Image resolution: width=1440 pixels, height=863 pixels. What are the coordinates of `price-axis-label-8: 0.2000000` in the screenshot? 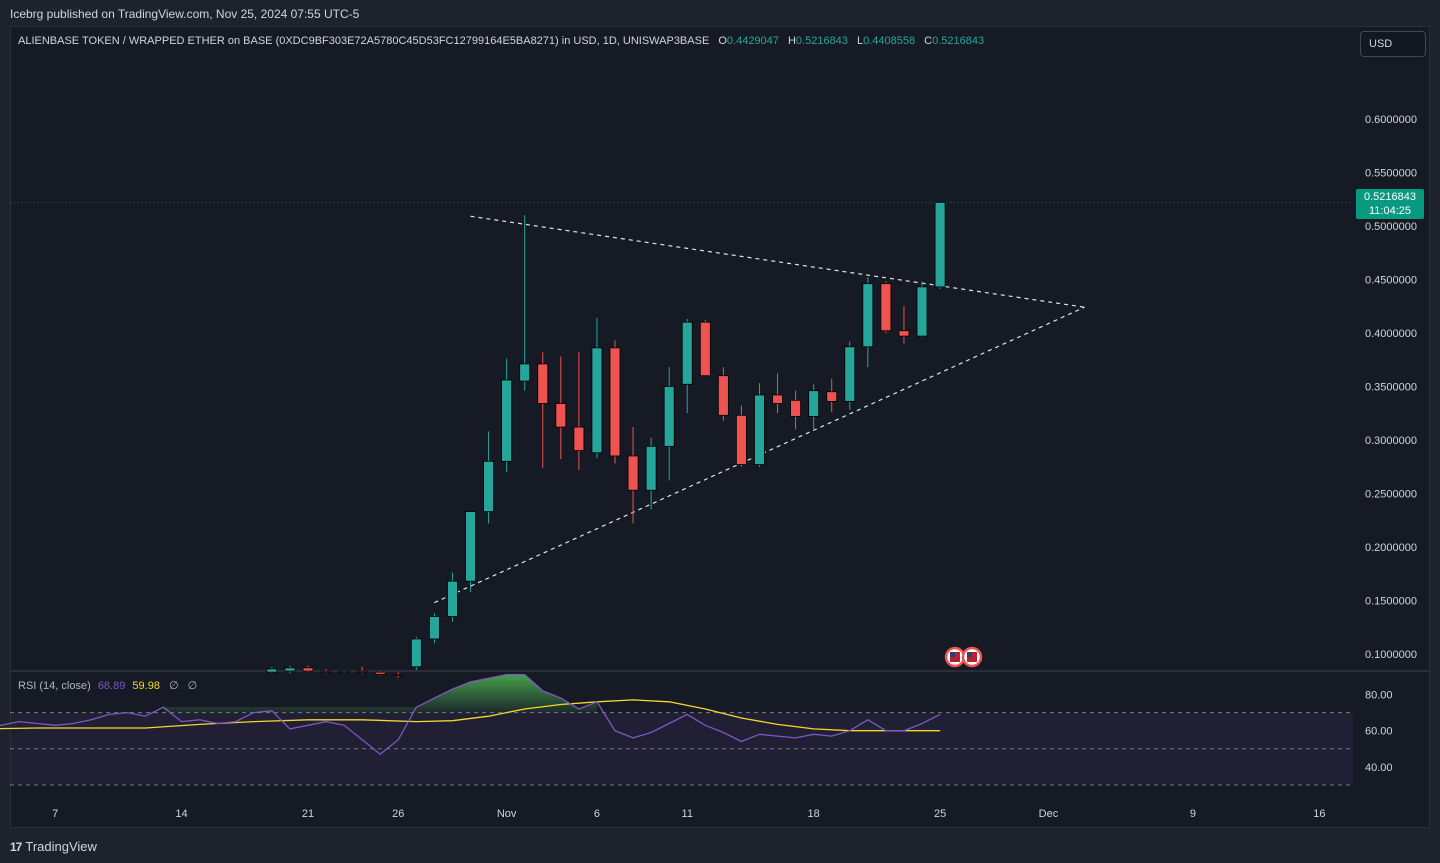 It's located at (1391, 548).